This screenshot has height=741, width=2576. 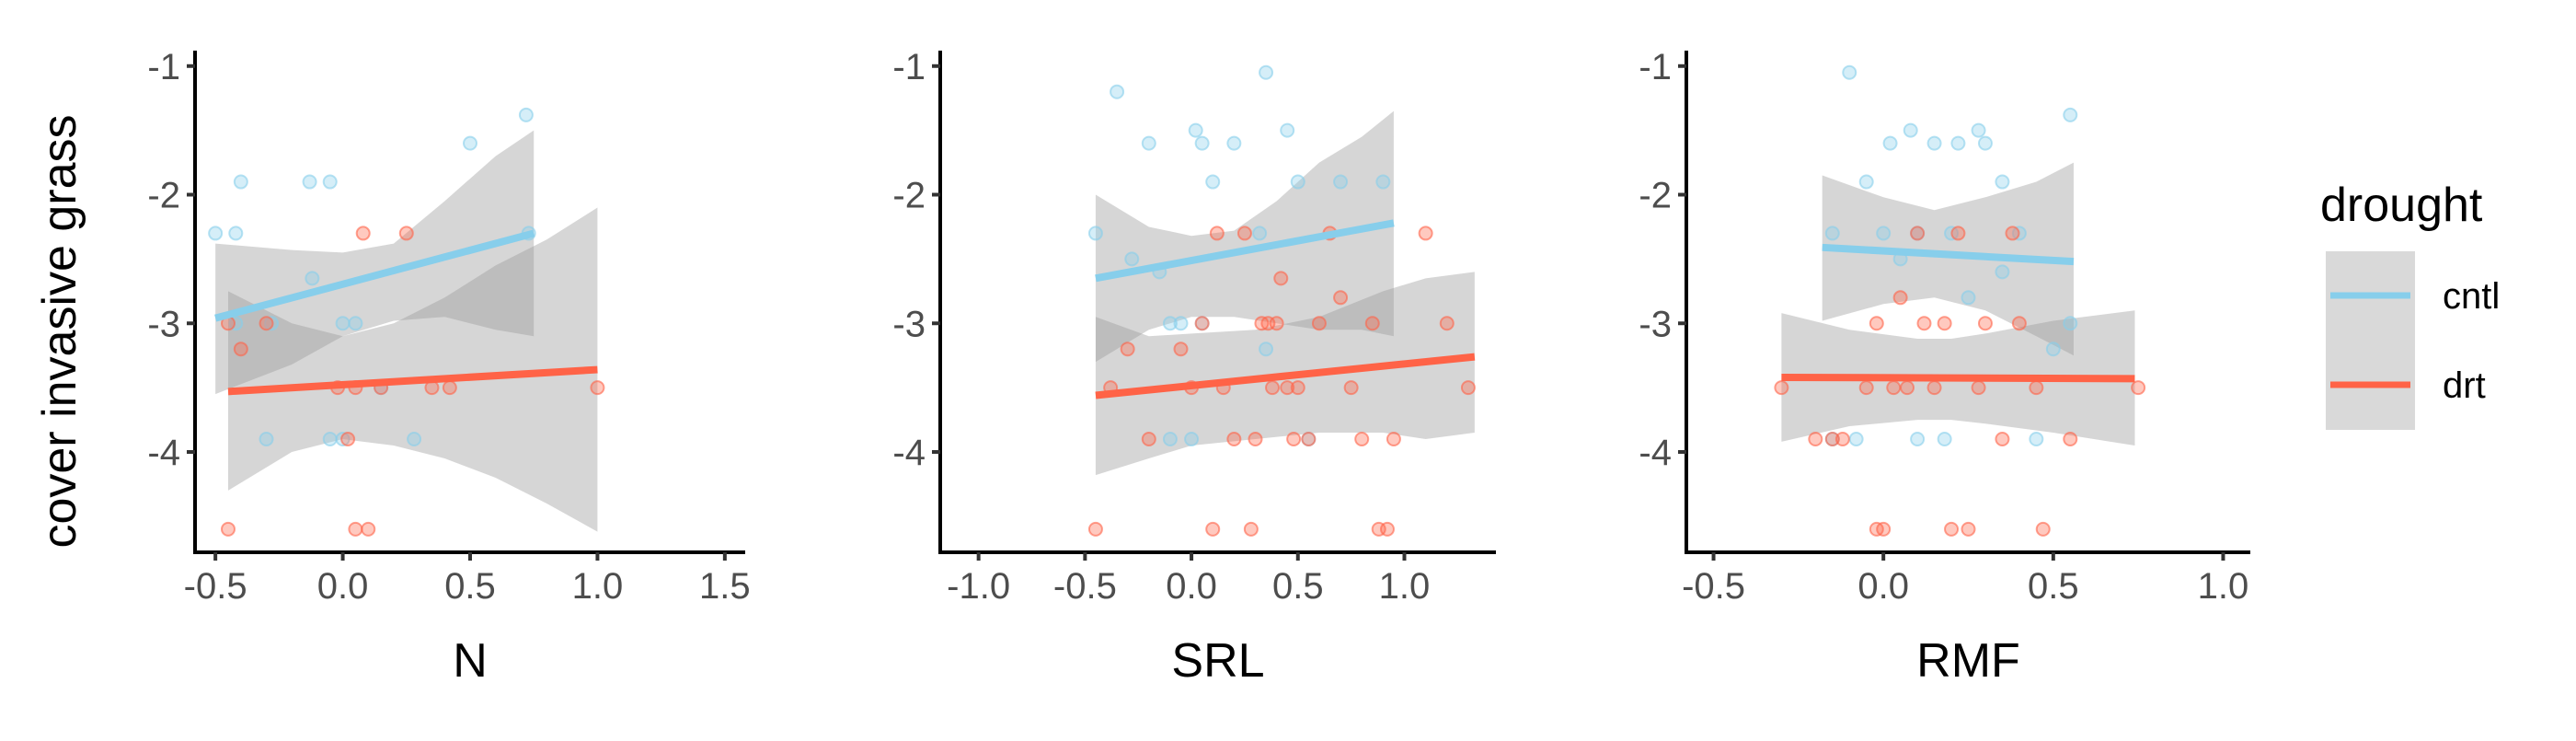 I want to click on y-axis-title: cover invasive grass, so click(x=59, y=331).